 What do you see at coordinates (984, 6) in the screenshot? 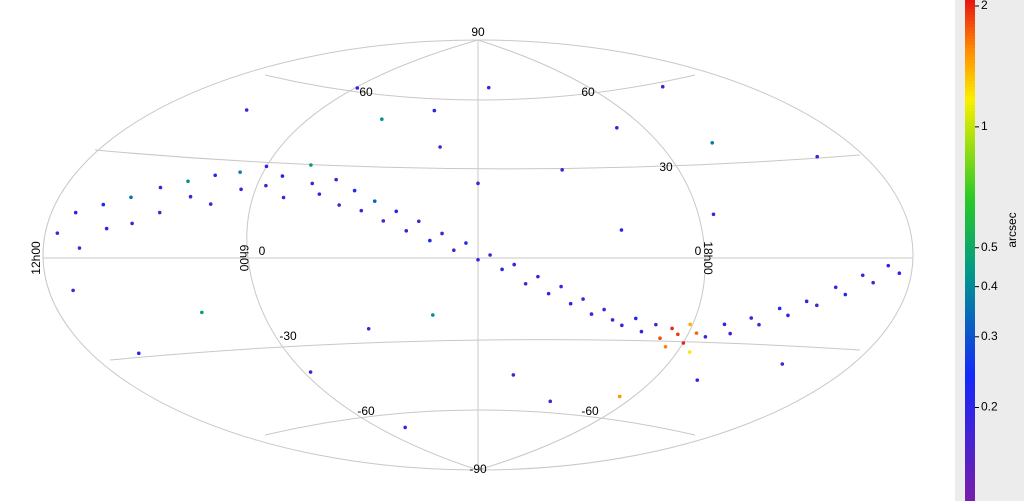
I see `colorbar-tick-label: 2` at bounding box center [984, 6].